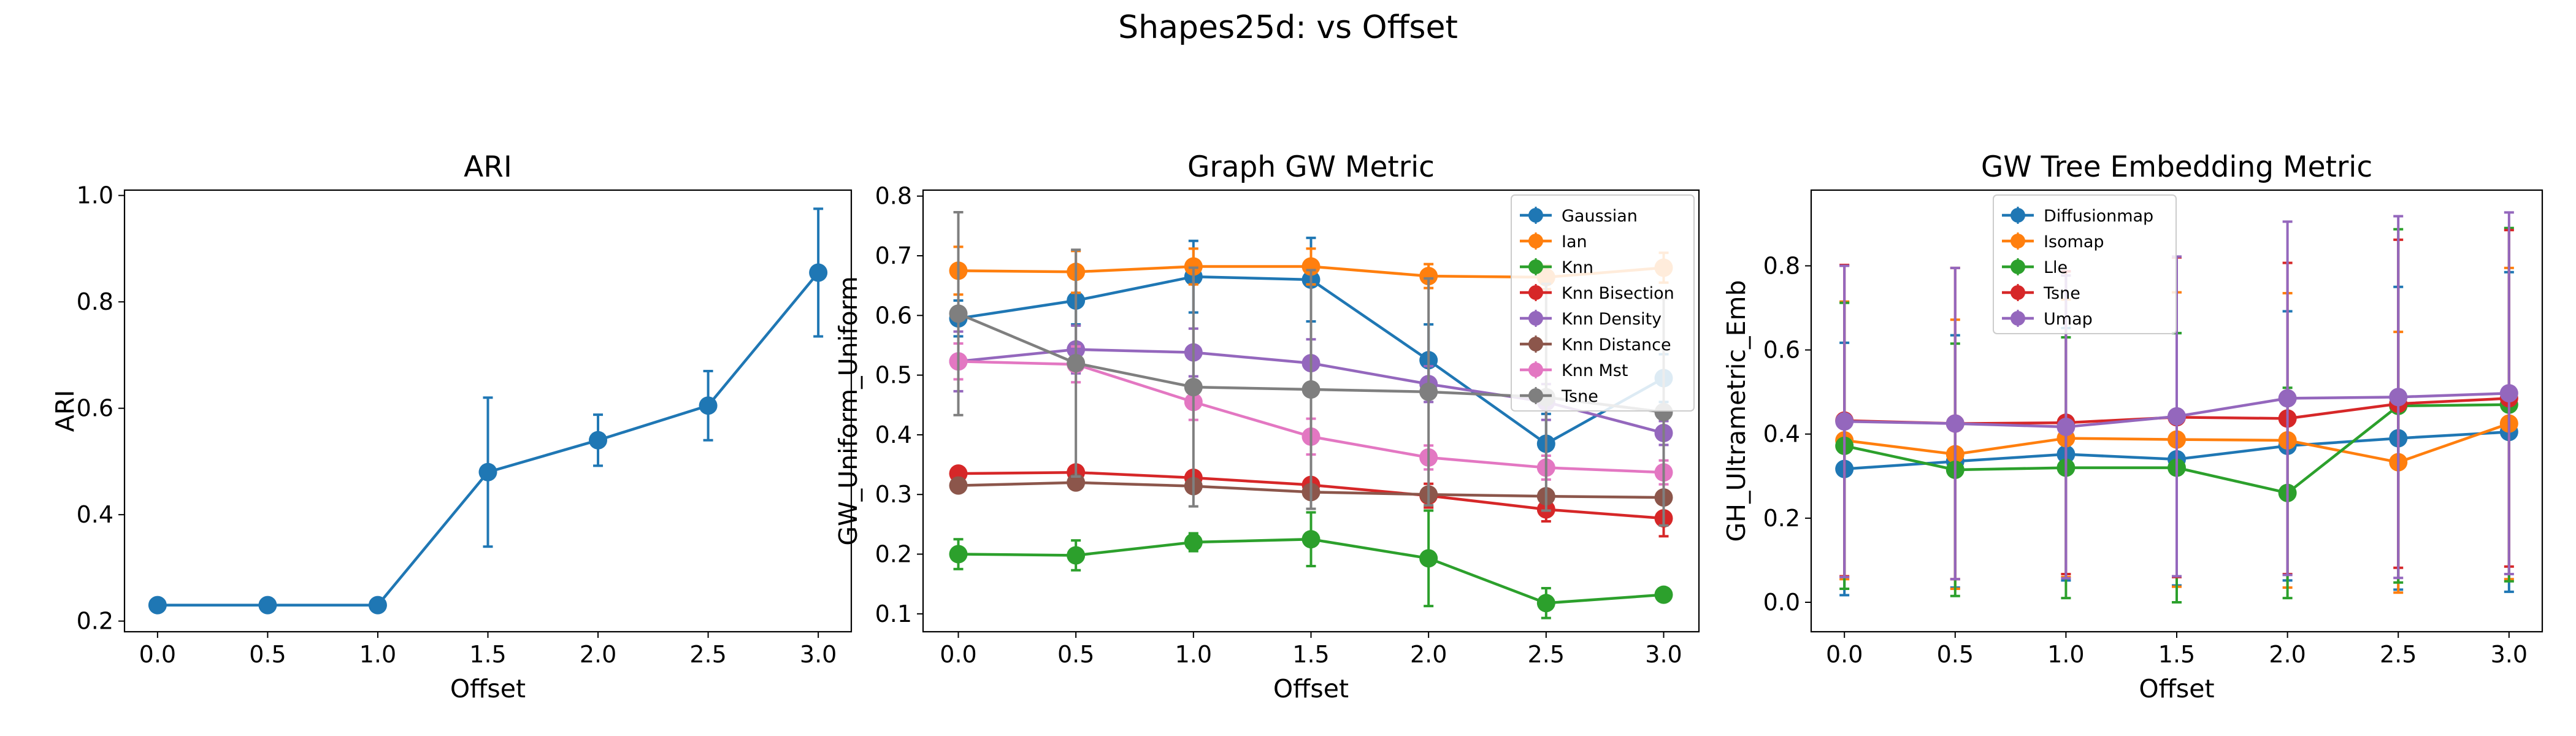 The width and height of the screenshot is (2576, 736). What do you see at coordinates (1579, 216) in the screenshot?
I see `legend-item: Gaussian` at bounding box center [1579, 216].